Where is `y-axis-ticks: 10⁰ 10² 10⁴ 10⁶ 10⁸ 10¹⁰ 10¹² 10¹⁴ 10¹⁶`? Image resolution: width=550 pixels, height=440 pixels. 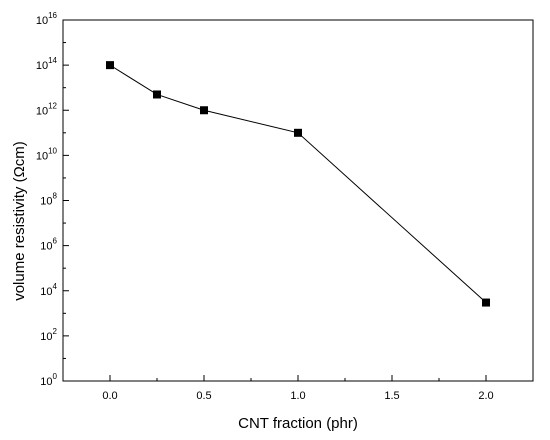 y-axis-ticks: 10⁰ 10² 10⁴ 10⁶ 10⁸ 10¹⁰ 10¹² 10¹⁴ 10¹⁶ is located at coordinates (52, 199).